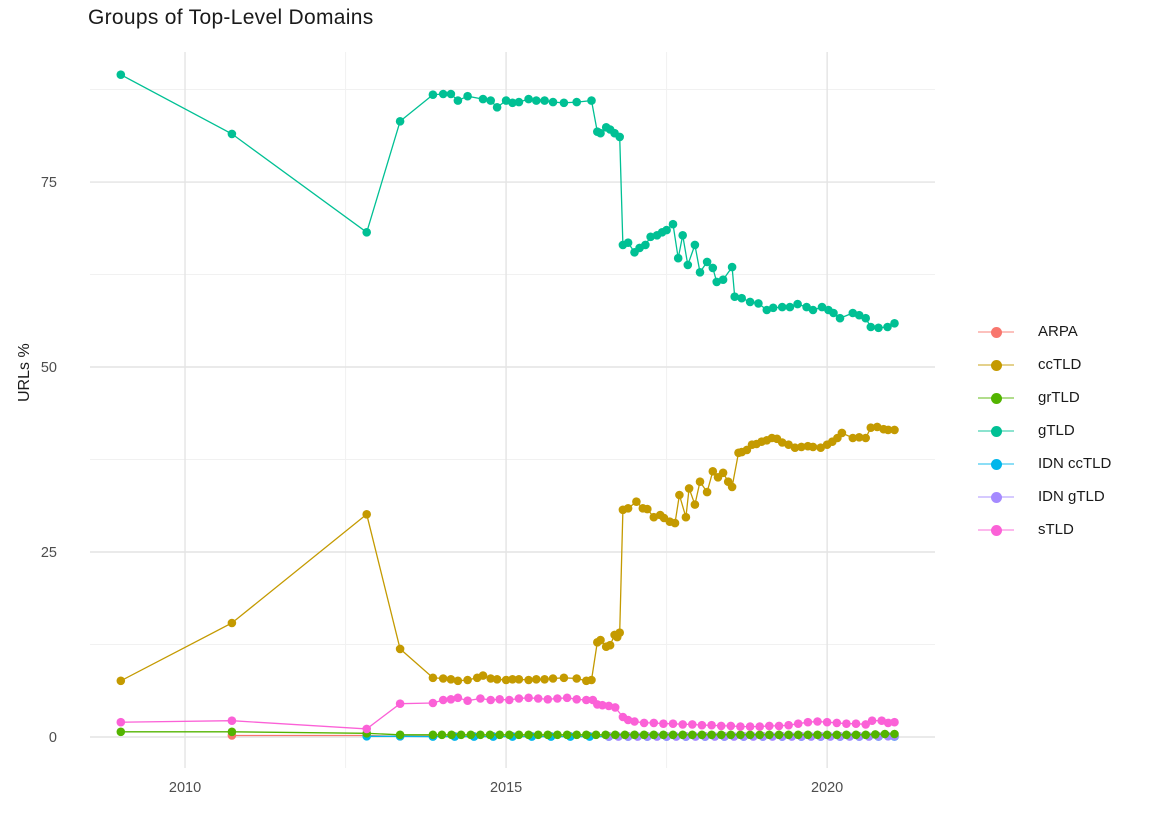  Describe the element at coordinates (1044, 364) in the screenshot. I see `legend-item-ccTLD: ccTLD` at that location.